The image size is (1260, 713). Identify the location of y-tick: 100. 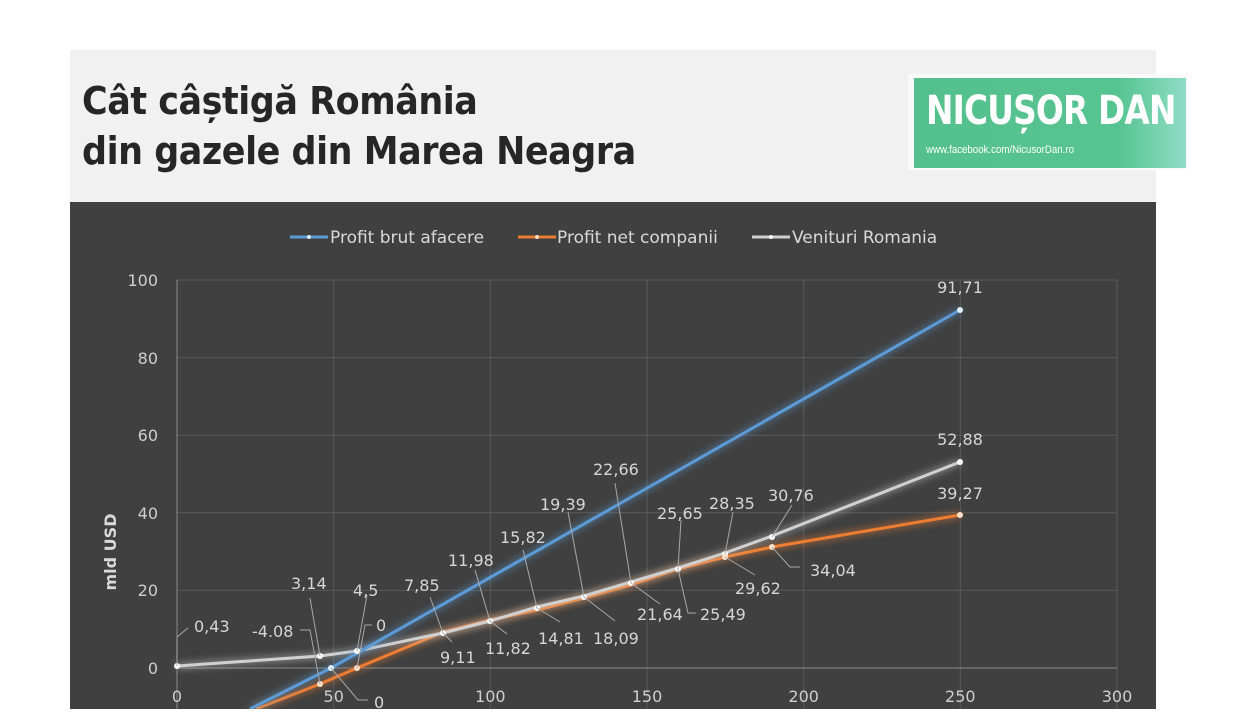
(142, 280).